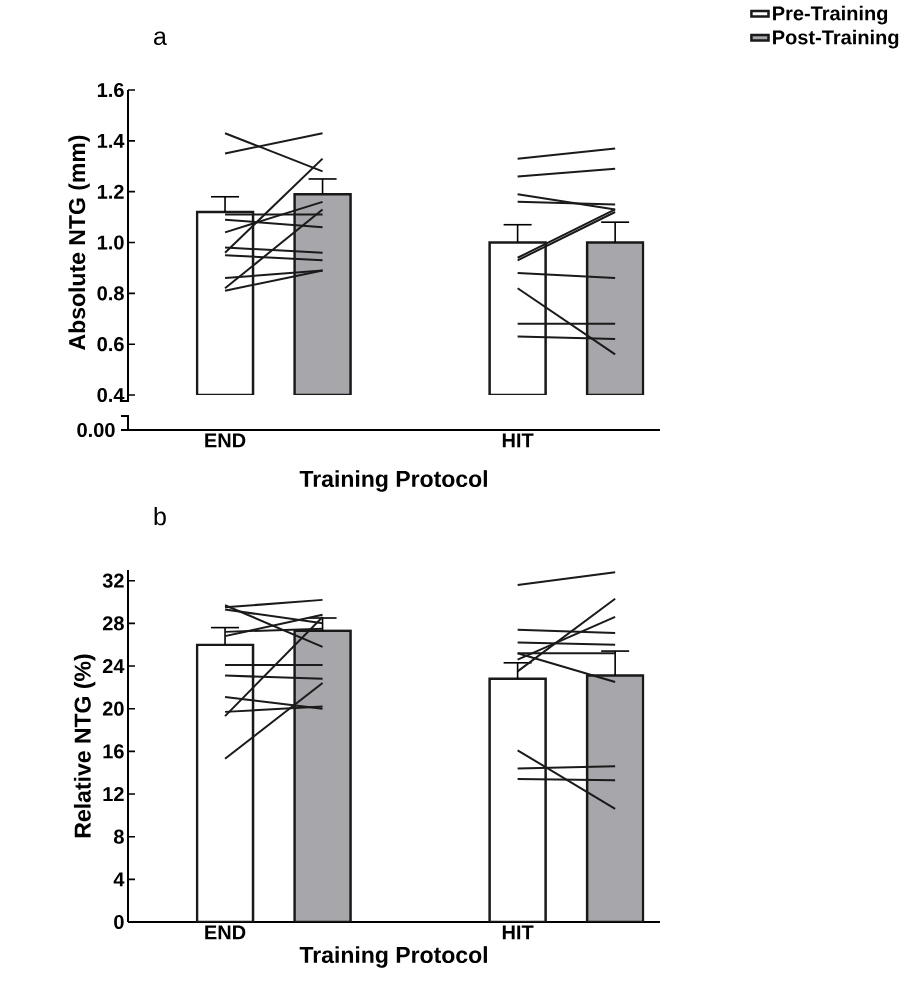 The image size is (911, 1007). Describe the element at coordinates (110, 90) in the screenshot. I see `y-tick-label: 1.6` at that location.